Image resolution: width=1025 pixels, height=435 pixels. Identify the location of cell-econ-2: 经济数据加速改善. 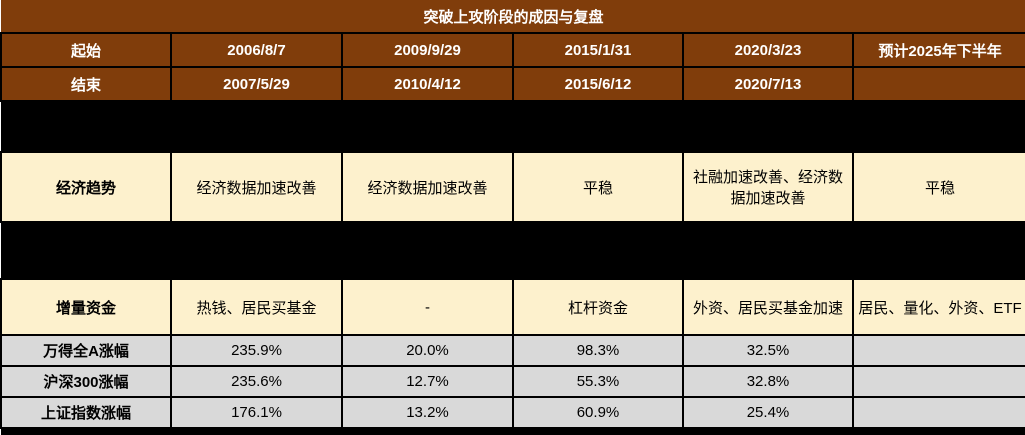
(427, 187).